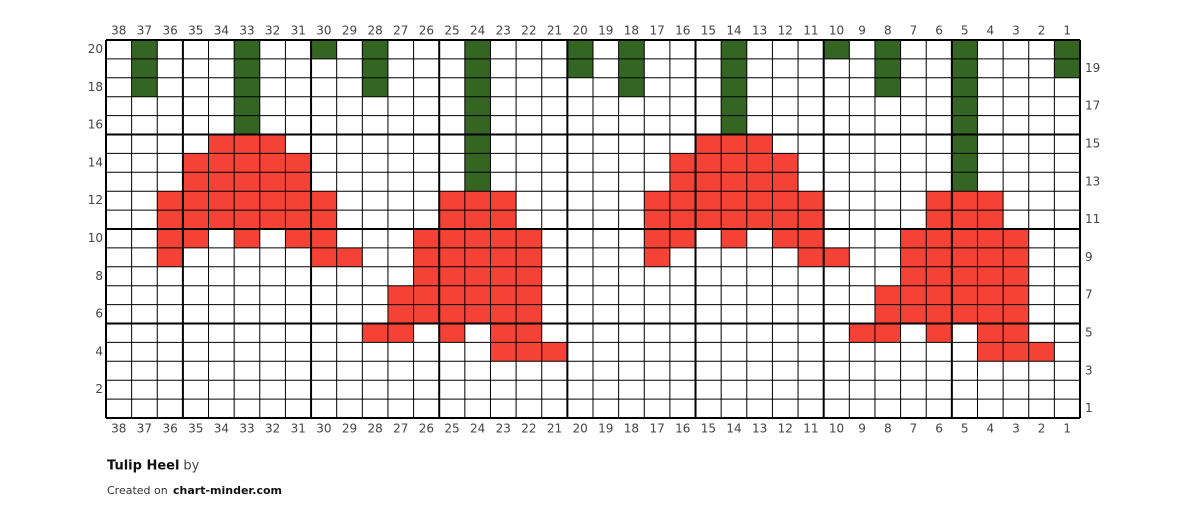 The height and width of the screenshot is (526, 1186). Describe the element at coordinates (374, 429) in the screenshot. I see `column-number: 28` at that location.